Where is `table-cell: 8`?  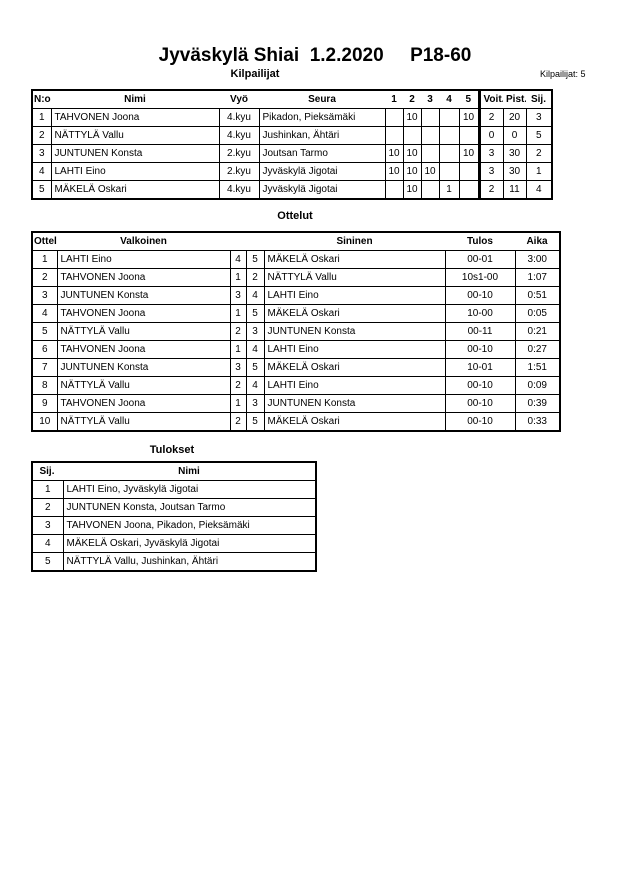 table-cell: 8 is located at coordinates (44, 385).